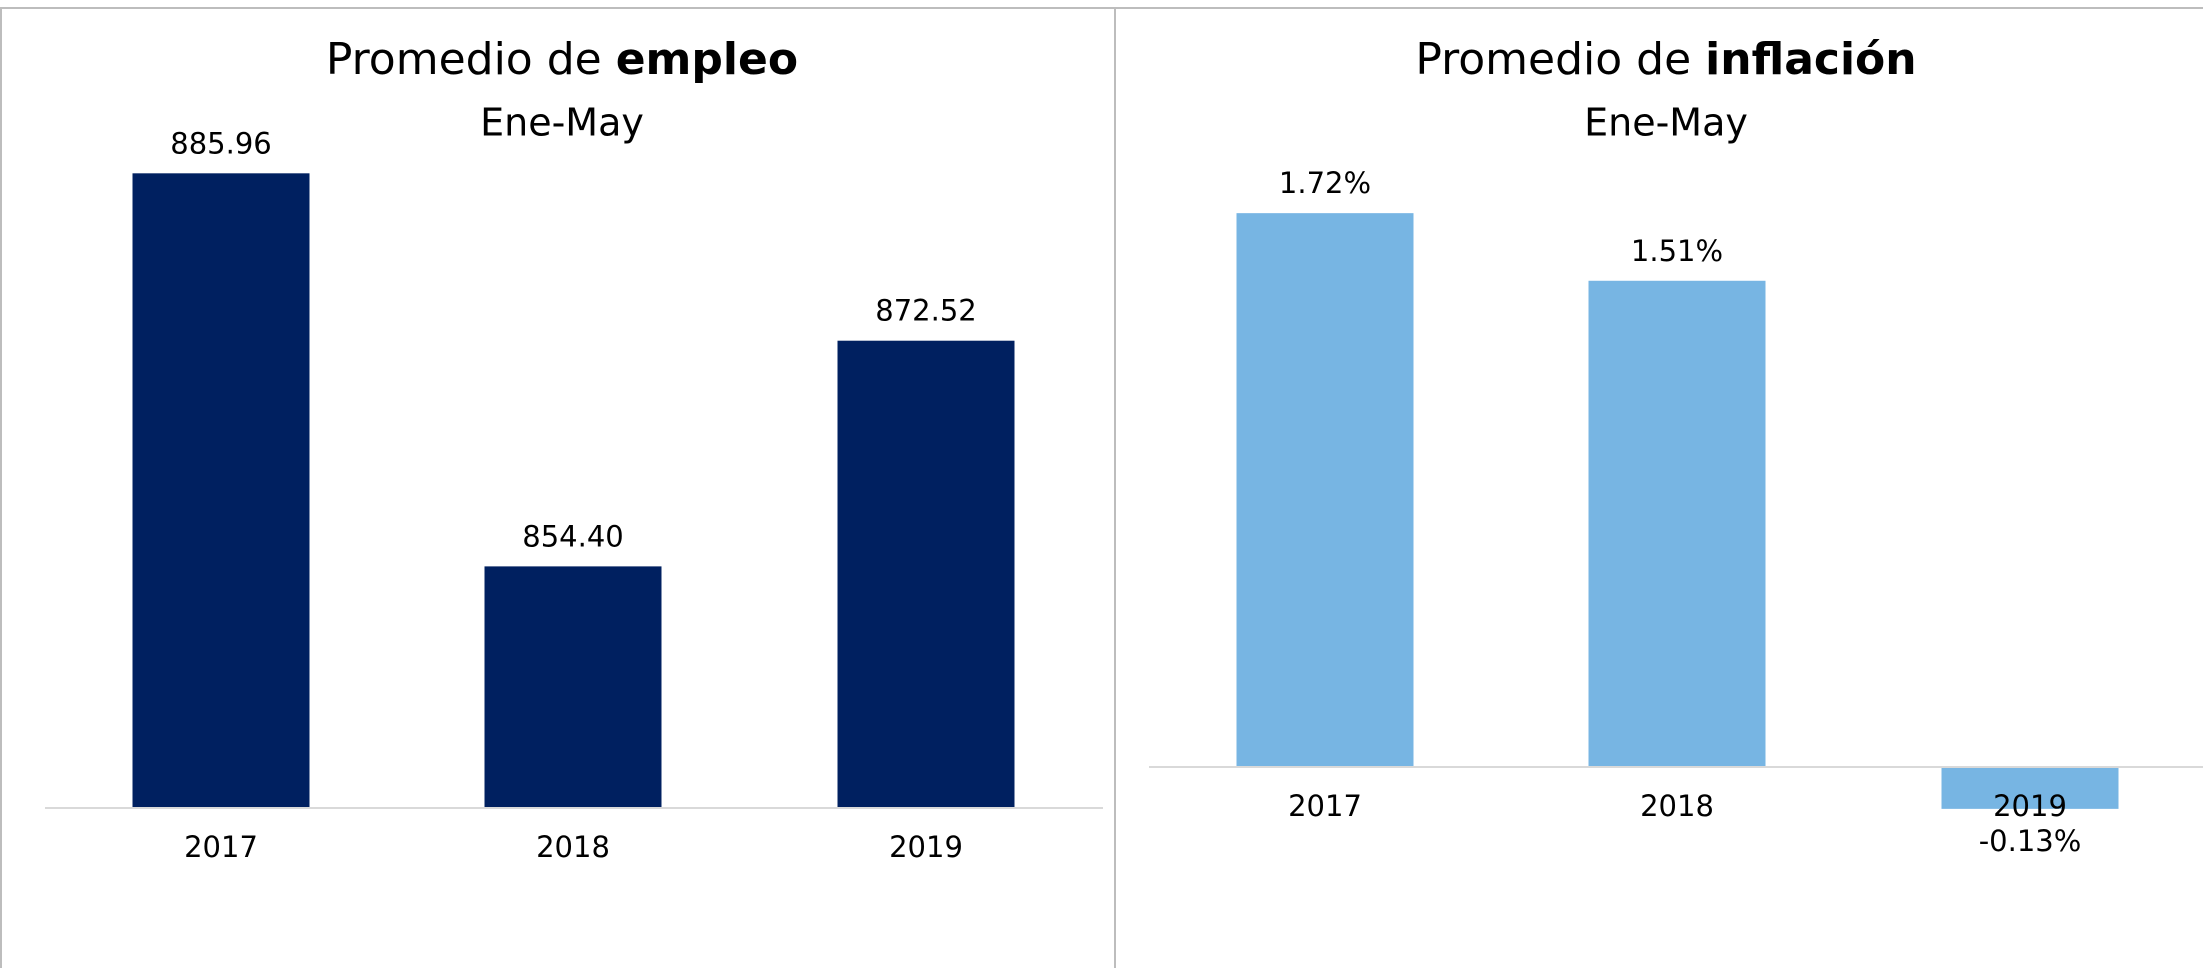  I want to click on value-label: 885.96, so click(220, 143).